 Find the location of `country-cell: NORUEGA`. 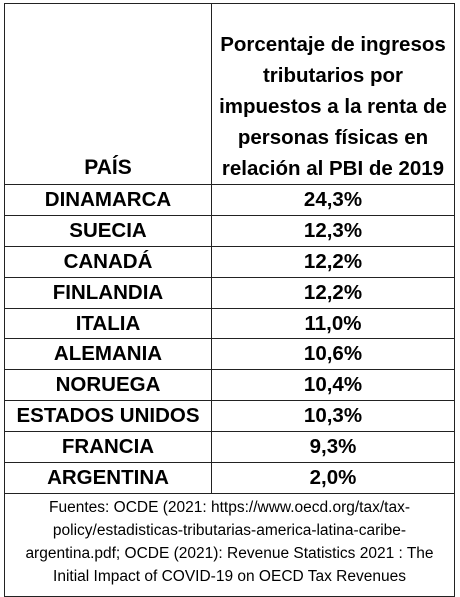

country-cell: NORUEGA is located at coordinates (108, 385).